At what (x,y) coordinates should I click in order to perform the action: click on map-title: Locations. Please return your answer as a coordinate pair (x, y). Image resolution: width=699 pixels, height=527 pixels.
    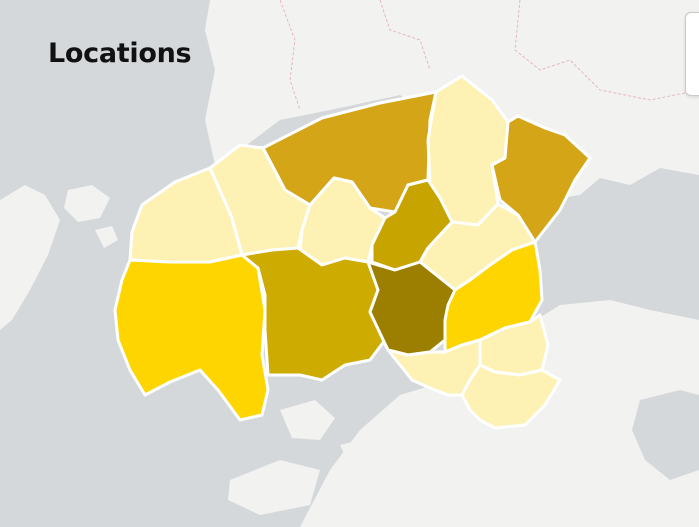
    Looking at the image, I should click on (120, 53).